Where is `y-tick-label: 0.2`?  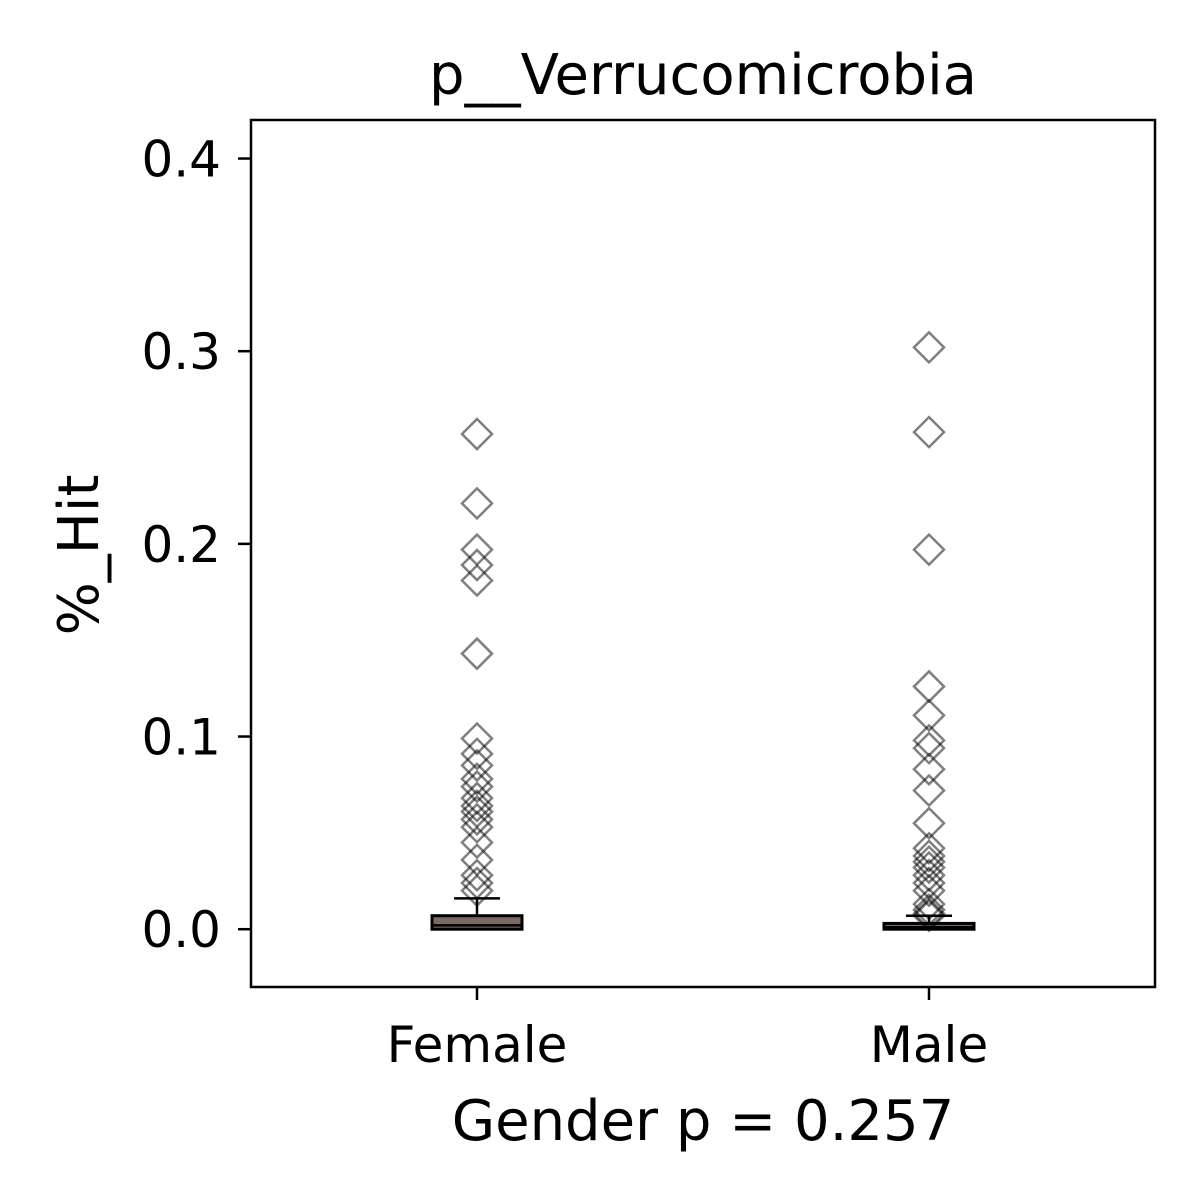
y-tick-label: 0.2 is located at coordinates (181, 545).